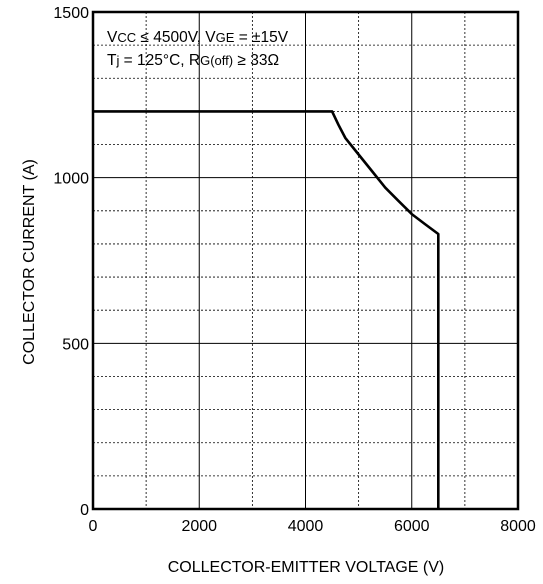  I want to click on x-tick-label: 6000, so click(412, 526).